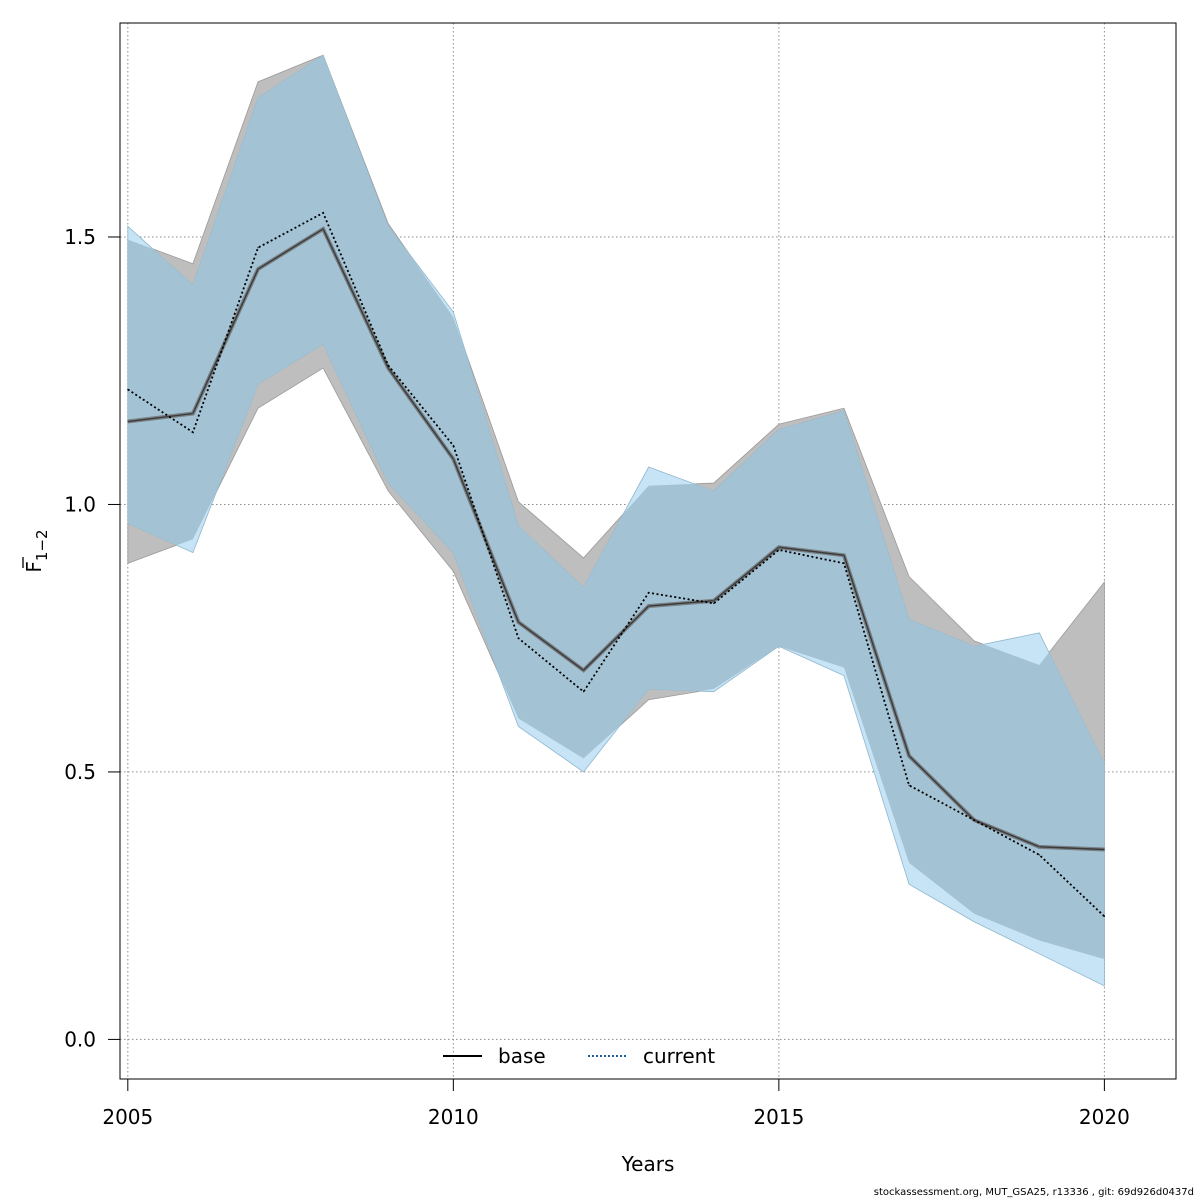 This screenshot has height=1200, width=1200. What do you see at coordinates (80, 772) in the screenshot?
I see `y-tick-label-1: 0.5` at bounding box center [80, 772].